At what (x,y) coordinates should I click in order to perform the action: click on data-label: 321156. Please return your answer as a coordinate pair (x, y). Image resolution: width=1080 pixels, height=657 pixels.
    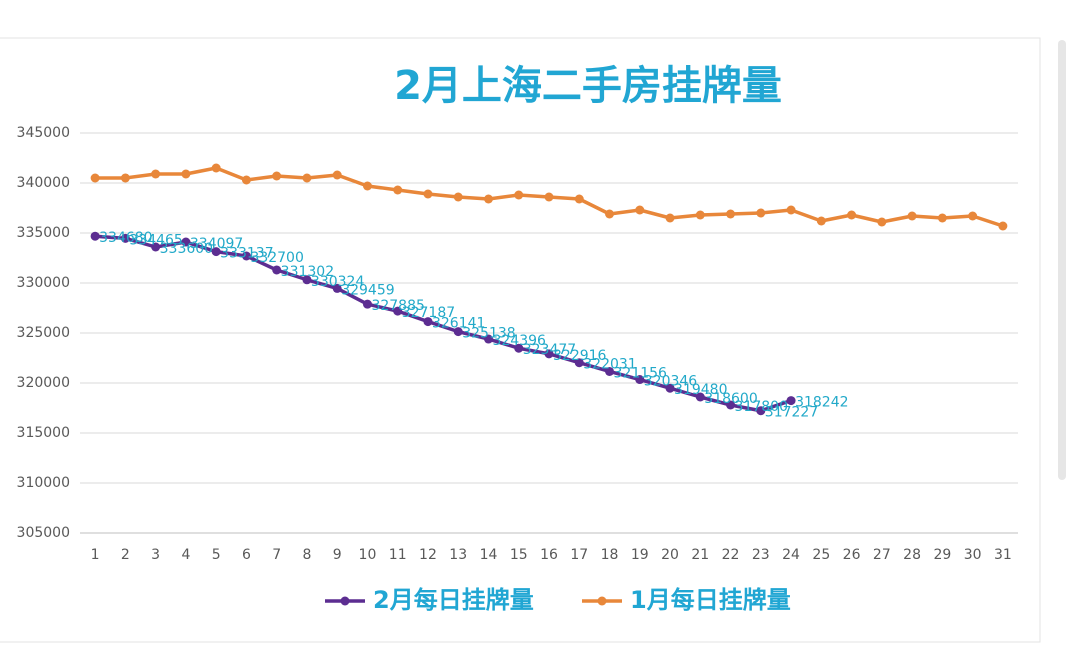
    Looking at the image, I should click on (641, 373).